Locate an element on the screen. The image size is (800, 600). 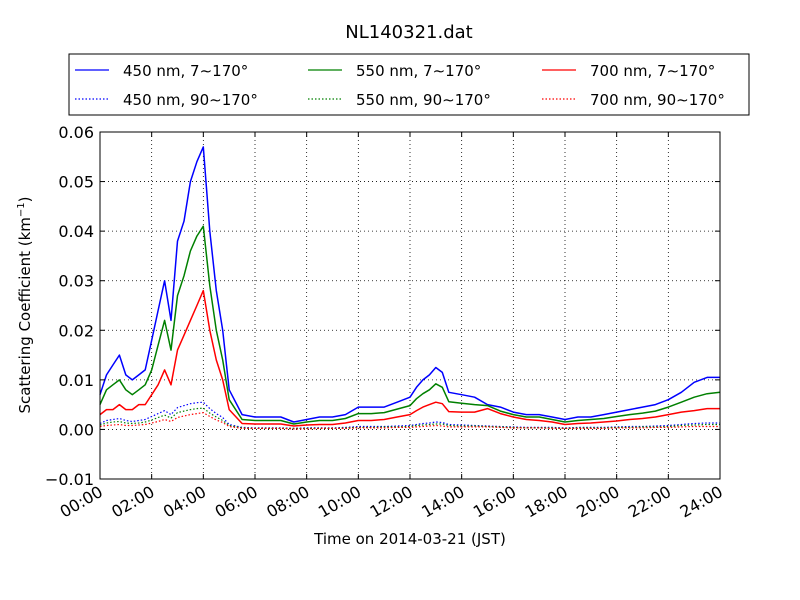
x-tick-label: 12:00 is located at coordinates (391, 502).